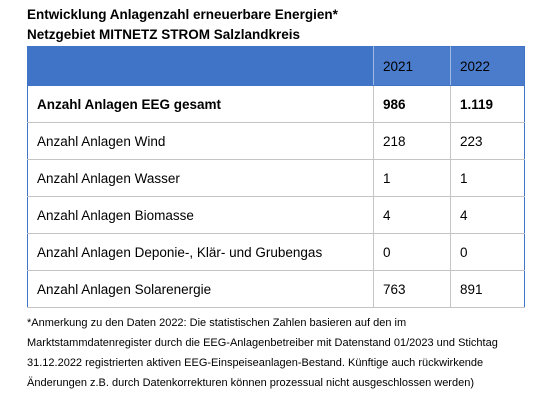 Image resolution: width=552 pixels, height=400 pixels. I want to click on table-cell: Anzahl Anlagen Solarenergie, so click(200, 289).